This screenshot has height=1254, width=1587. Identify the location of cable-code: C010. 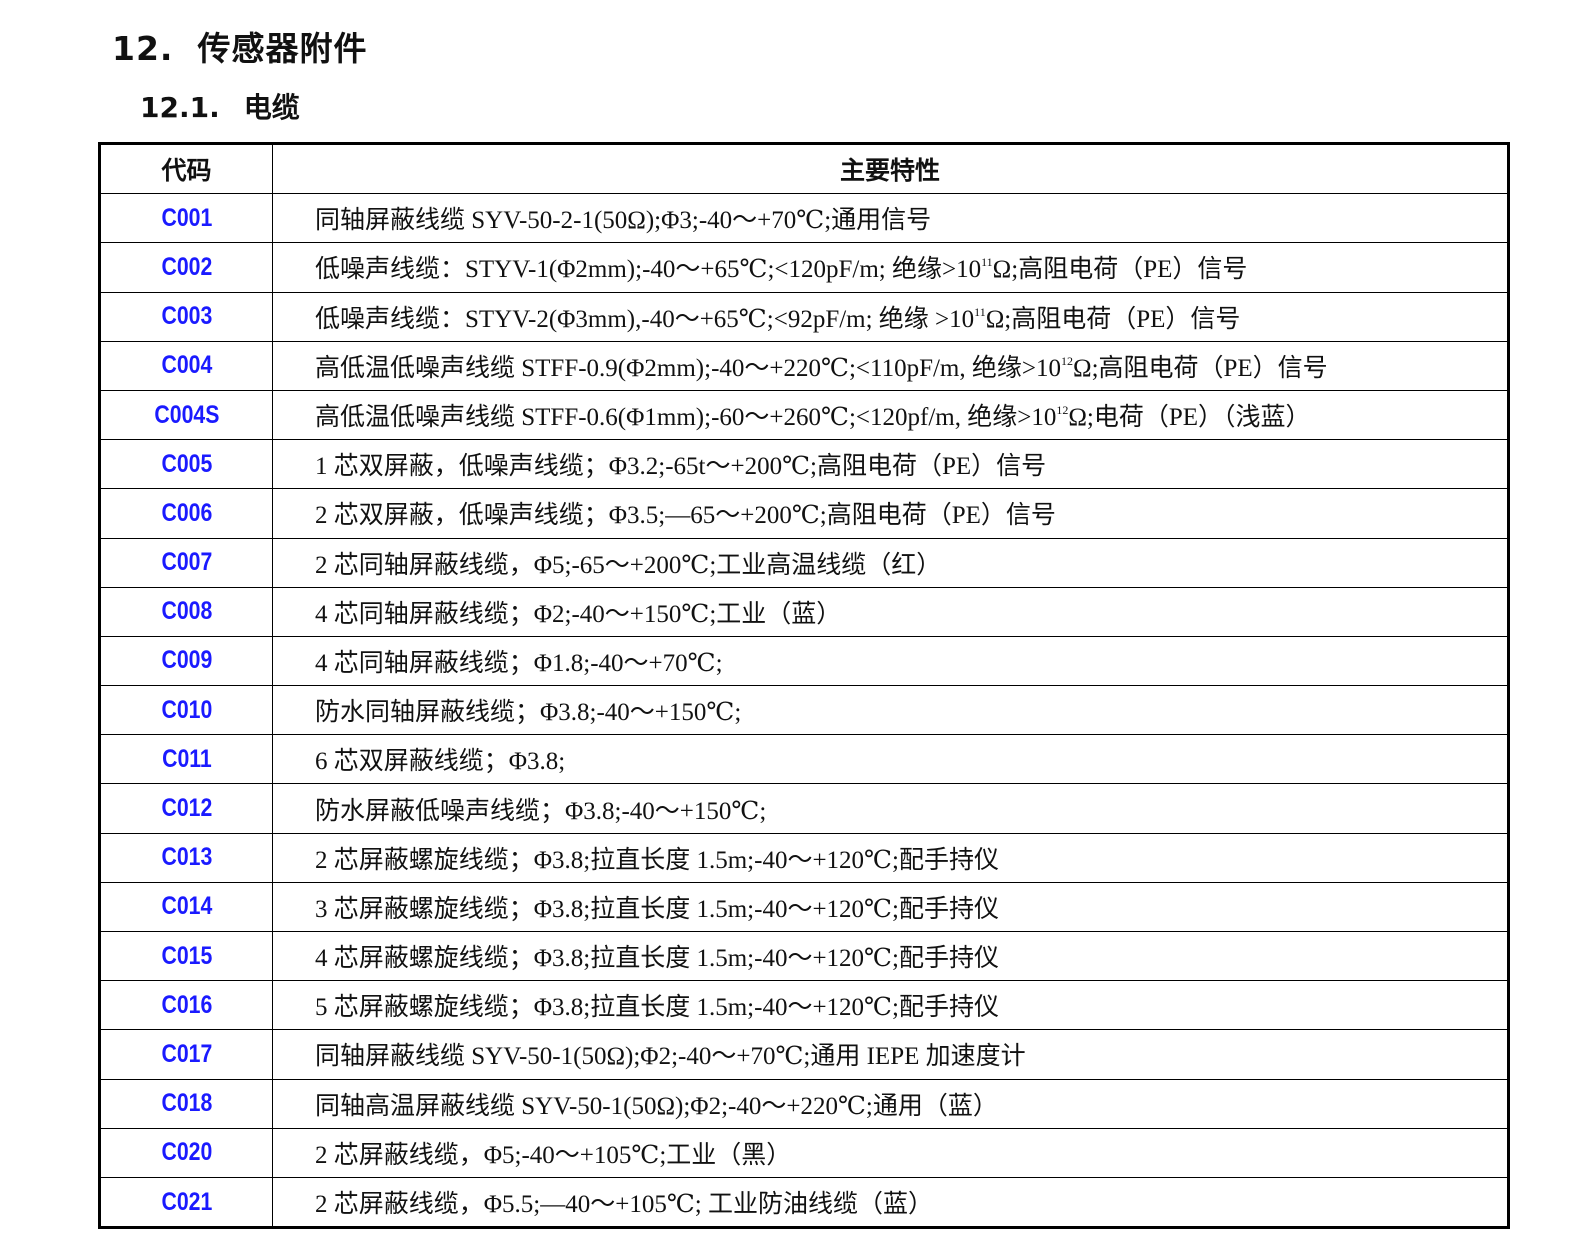
(186, 710).